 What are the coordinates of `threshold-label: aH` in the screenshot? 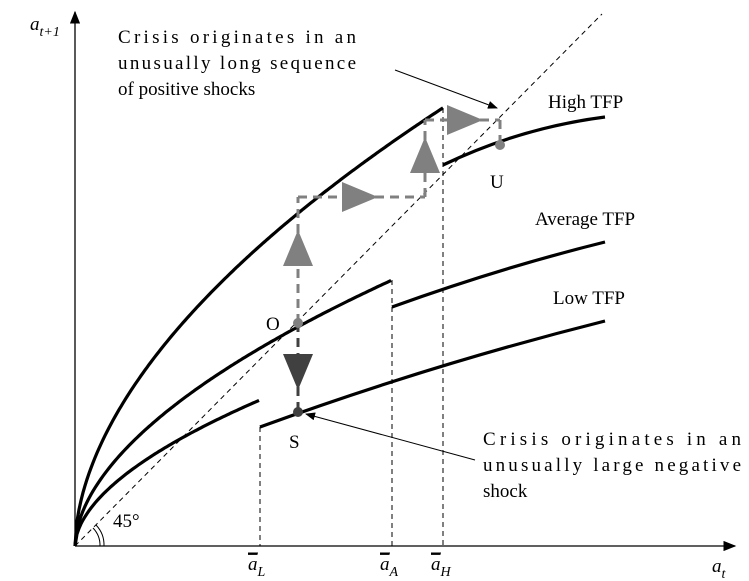 It's located at (441, 567).